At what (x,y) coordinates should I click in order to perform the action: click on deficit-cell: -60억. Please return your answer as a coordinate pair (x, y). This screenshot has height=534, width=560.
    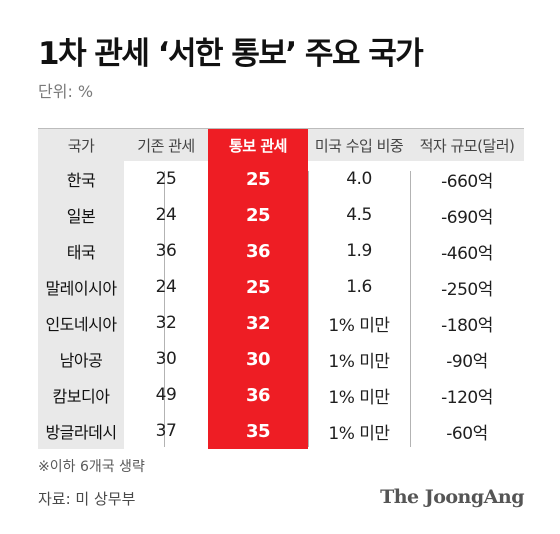
    Looking at the image, I should click on (467, 433).